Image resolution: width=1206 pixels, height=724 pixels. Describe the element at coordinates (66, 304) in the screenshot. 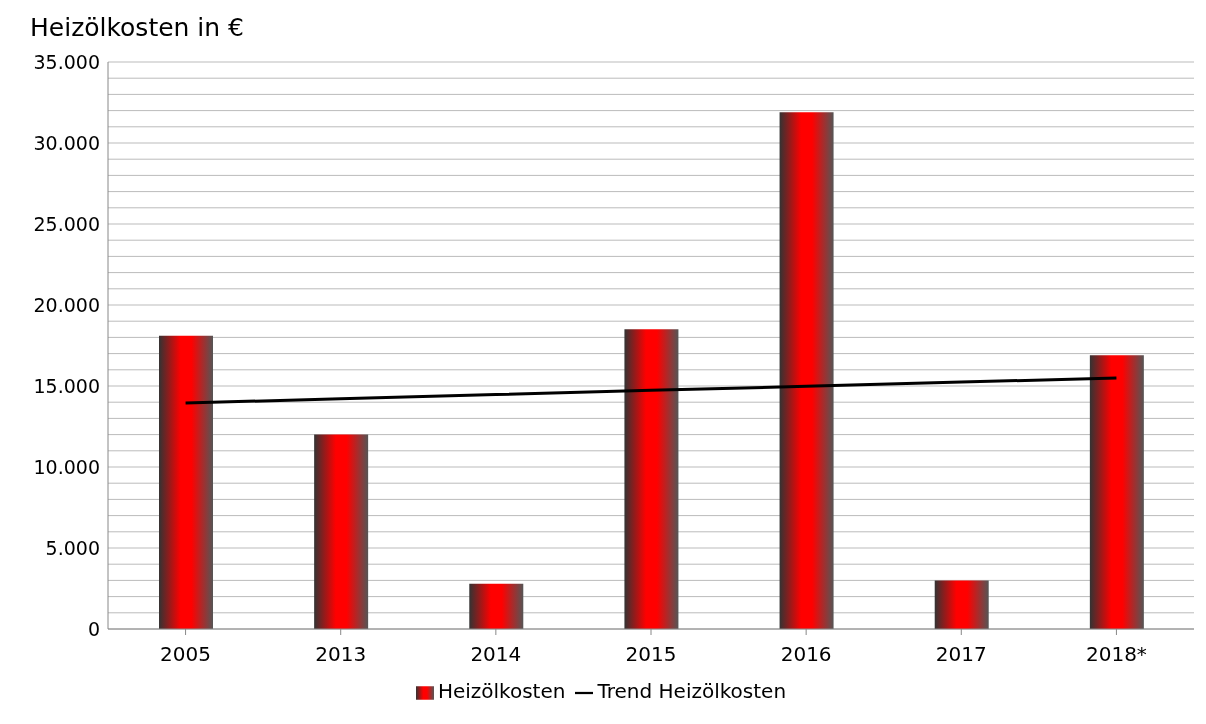

I see `y-tick-label: 20.000` at that location.